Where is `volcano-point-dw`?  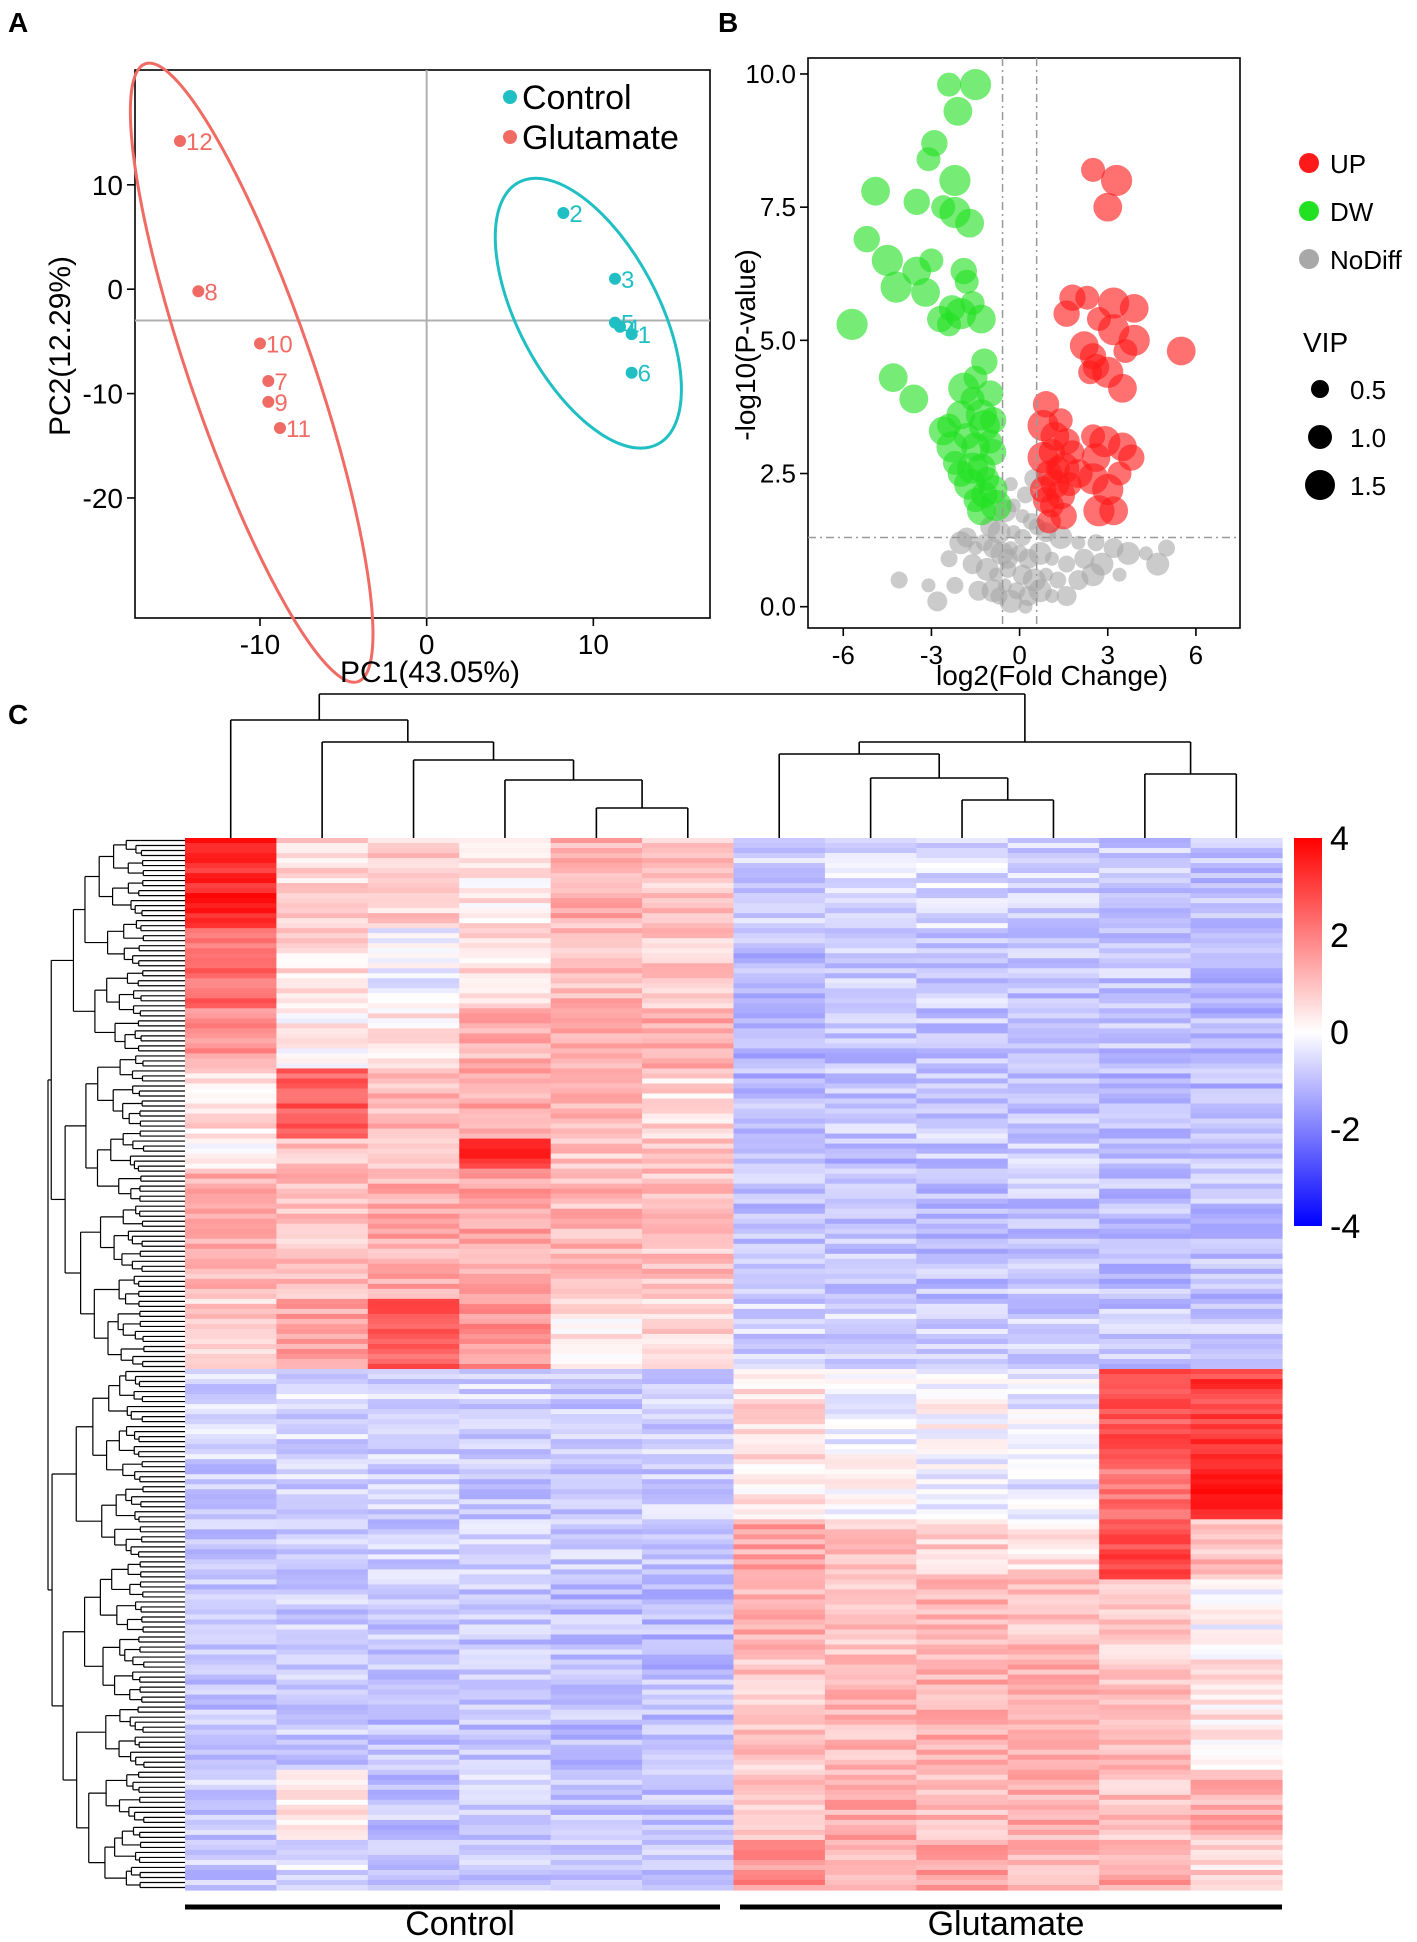 volcano-point-dw is located at coordinates (981, 319).